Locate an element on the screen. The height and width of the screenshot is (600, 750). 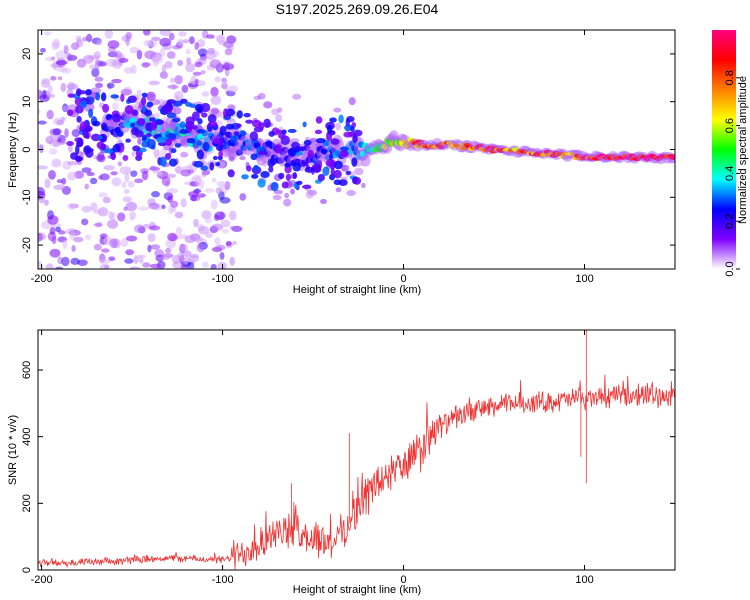
colorbar-ticks: 0.0 0.2 0.4 0.6 0.8 is located at coordinates (732, 173).